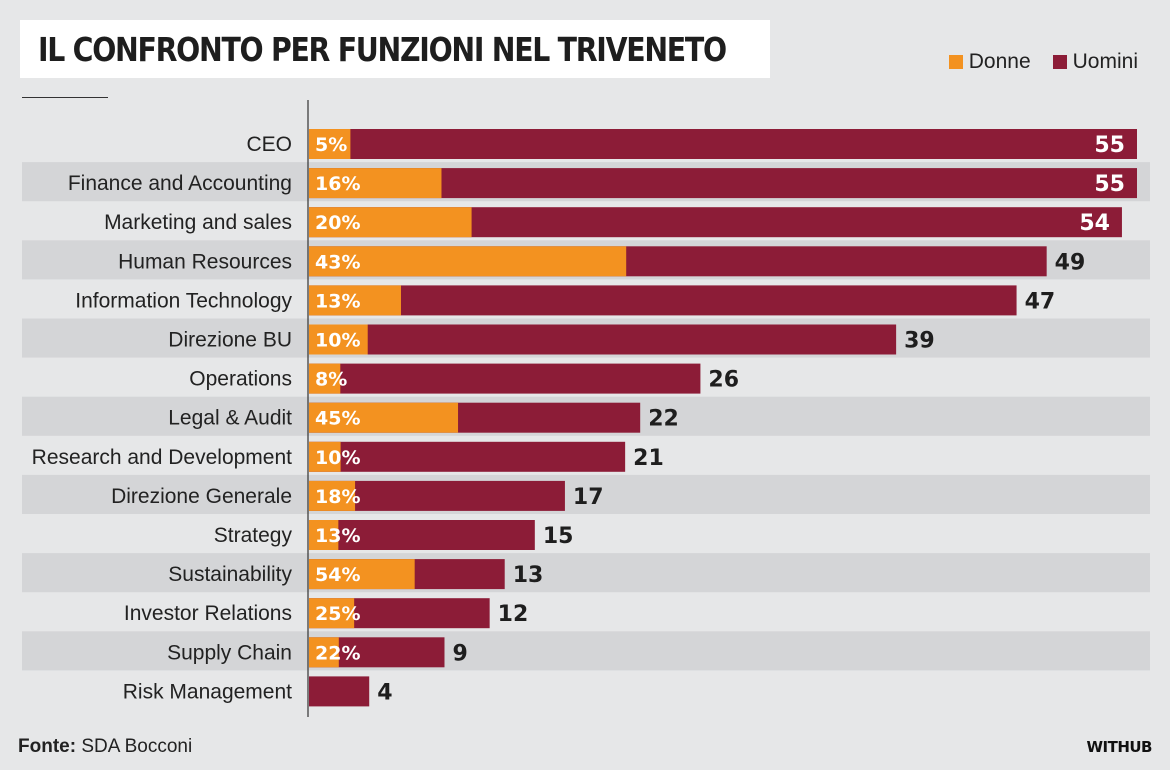 The height and width of the screenshot is (770, 1170). I want to click on category-label: CEO, so click(269, 144).